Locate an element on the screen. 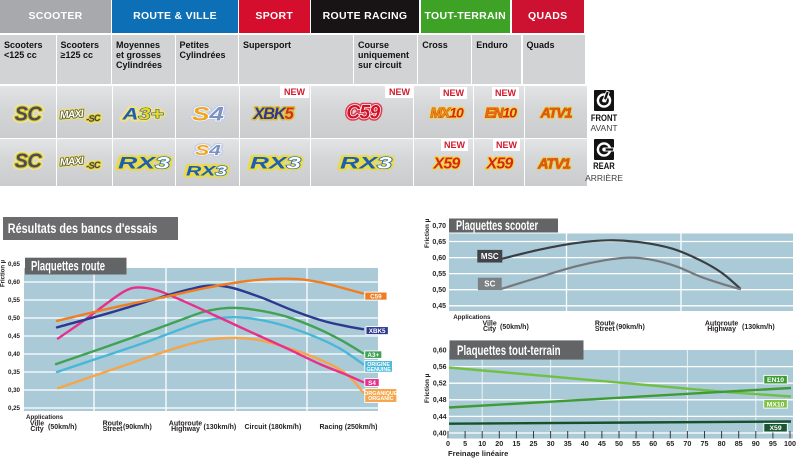  svg-text: 40 is located at coordinates (585, 443).